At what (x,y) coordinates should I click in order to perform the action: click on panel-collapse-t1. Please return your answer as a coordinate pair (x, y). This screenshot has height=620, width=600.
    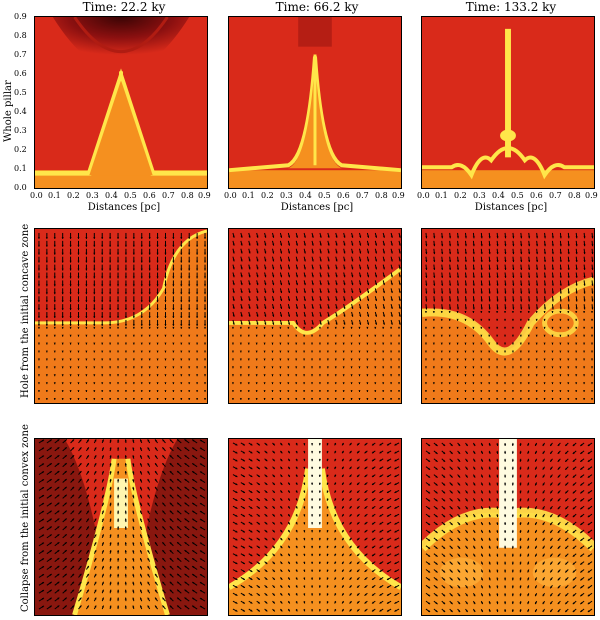
    Looking at the image, I should click on (121, 527).